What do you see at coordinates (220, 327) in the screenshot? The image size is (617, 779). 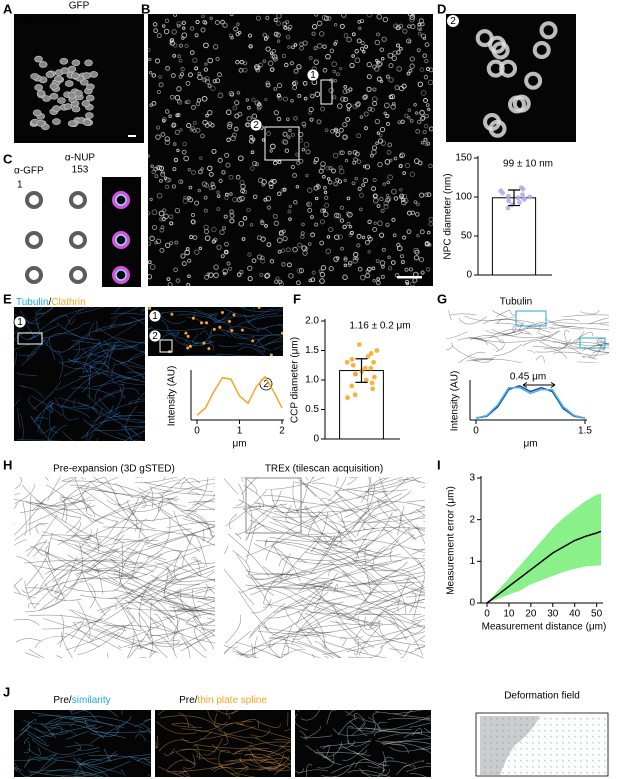 I see `clathrin-pit` at bounding box center [220, 327].